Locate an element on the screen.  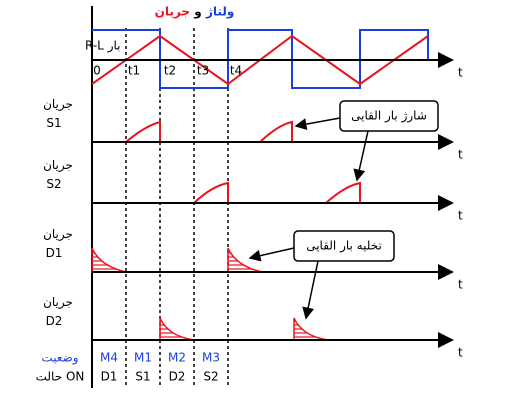
row-label: بار R-L is located at coordinates (102, 46).